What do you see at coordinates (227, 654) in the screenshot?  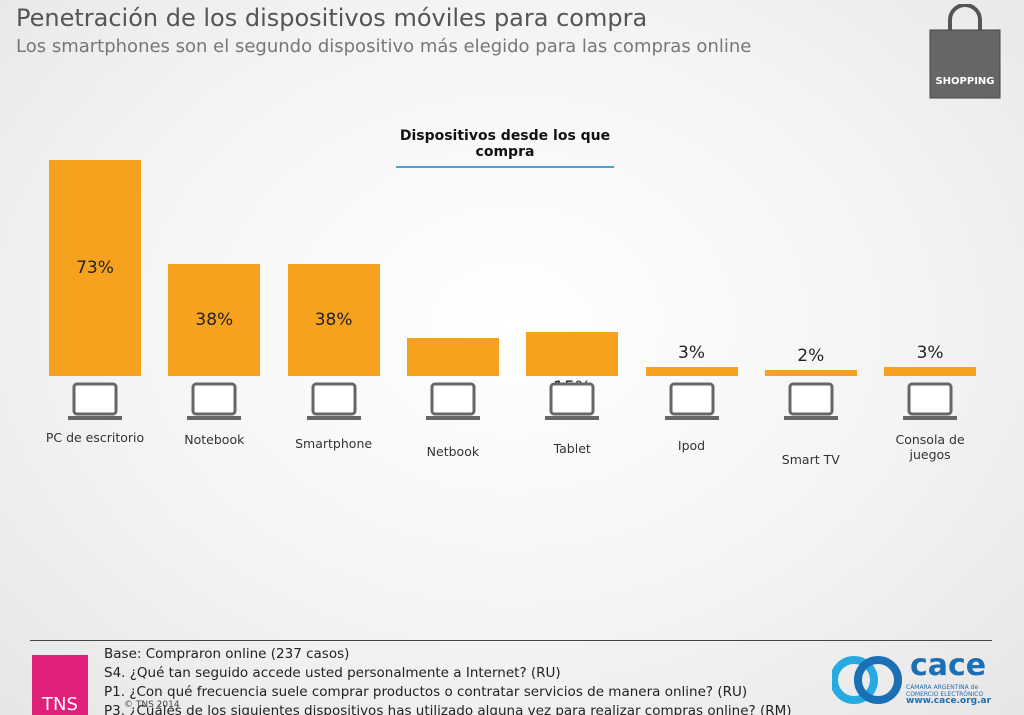 I see `note: Base: Compraron online (237 casos)` at bounding box center [227, 654].